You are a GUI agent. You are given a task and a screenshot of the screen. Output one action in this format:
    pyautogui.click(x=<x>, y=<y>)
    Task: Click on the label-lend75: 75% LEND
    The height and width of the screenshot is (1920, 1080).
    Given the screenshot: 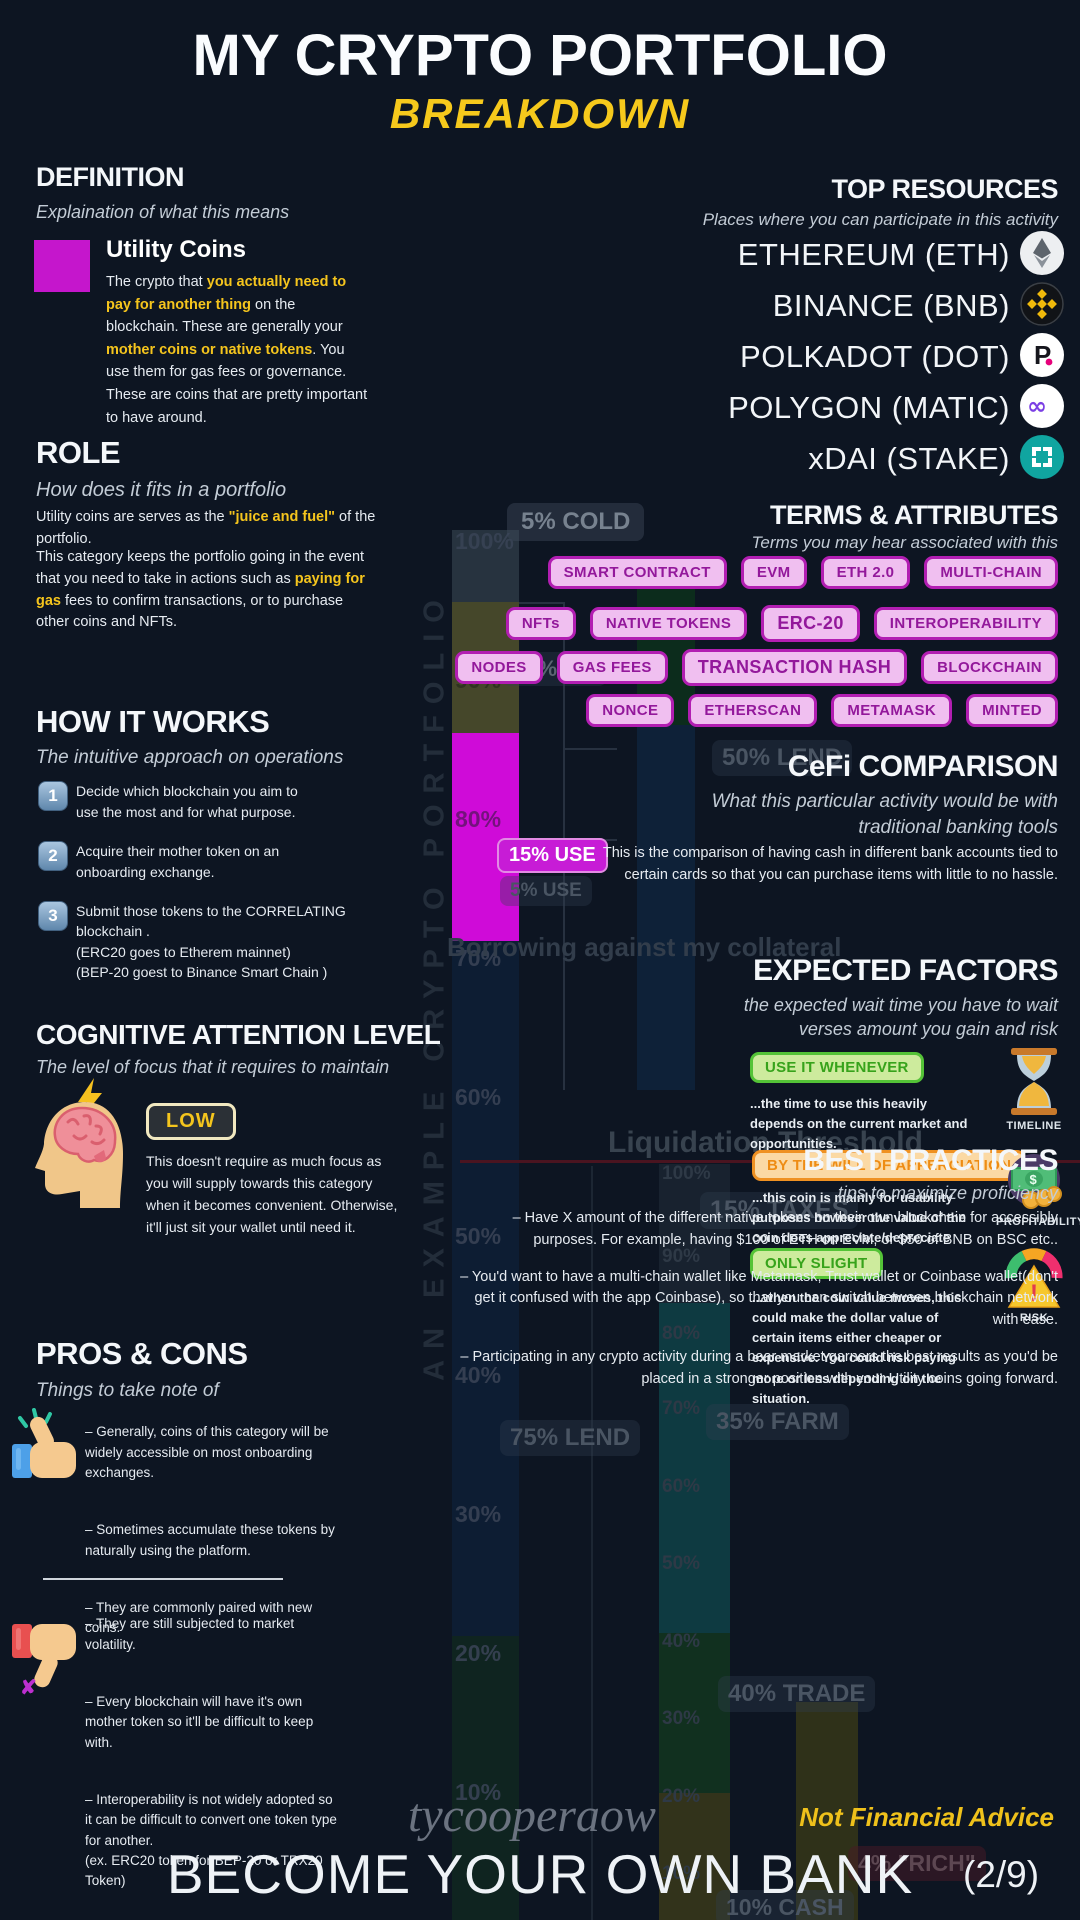 What is the action you would take?
    pyautogui.click(x=570, y=1438)
    